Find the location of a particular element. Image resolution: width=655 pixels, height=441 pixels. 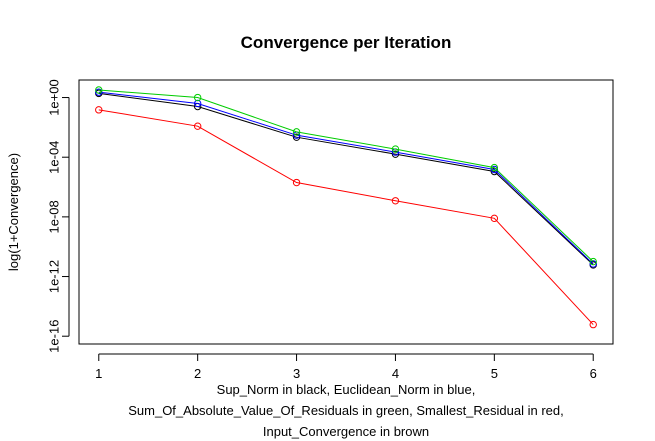

x-tick-label: 3 is located at coordinates (296, 373).